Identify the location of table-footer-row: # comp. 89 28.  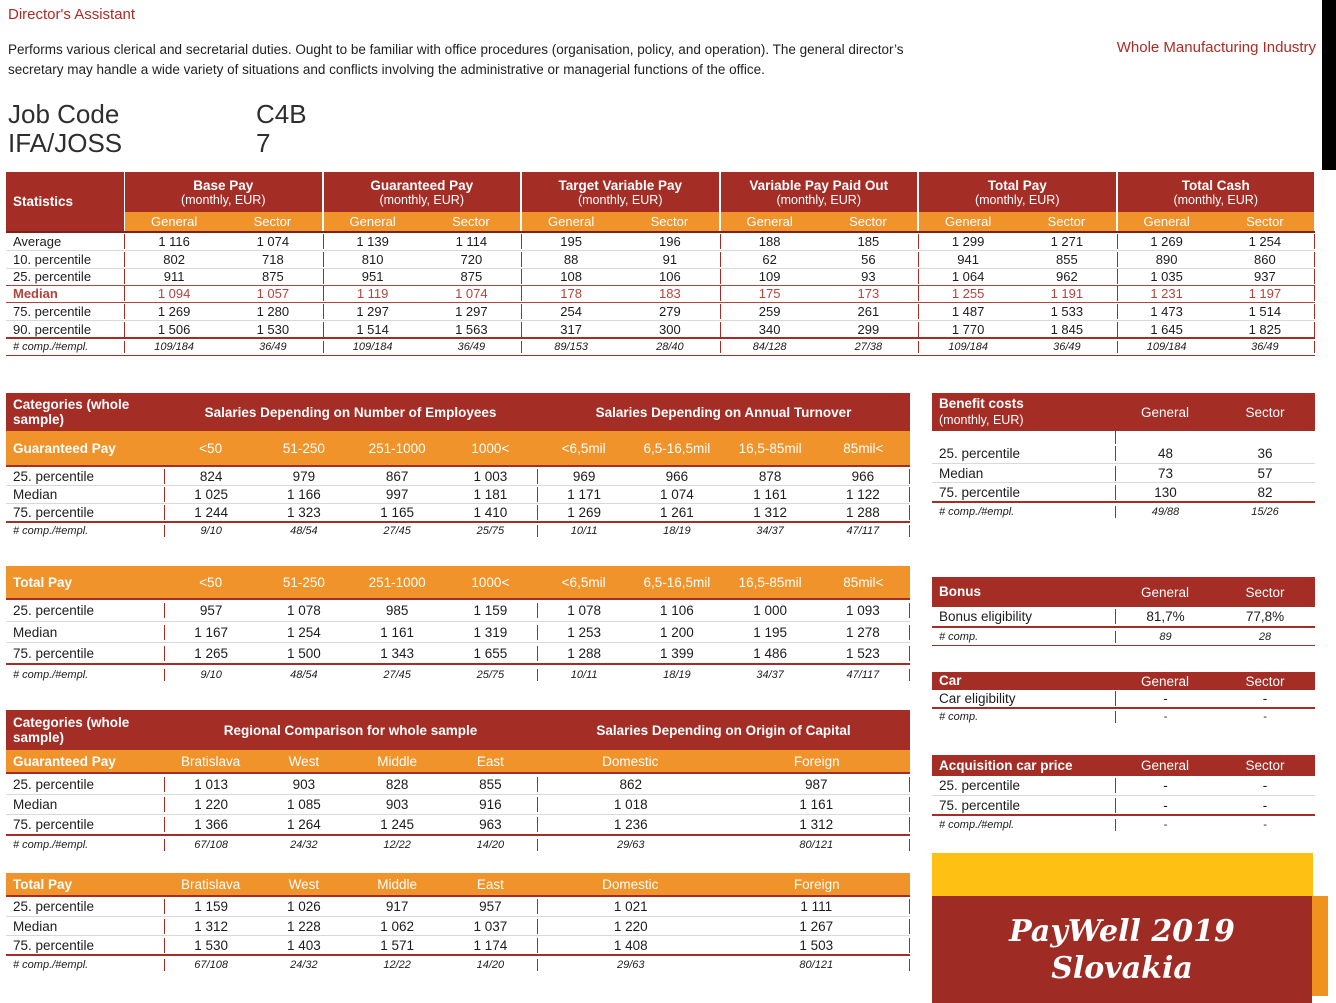
(1123, 635).